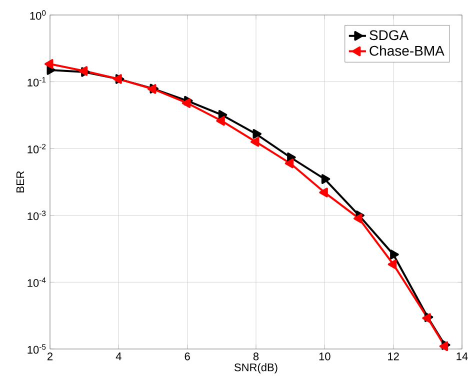  What do you see at coordinates (20, 181) in the screenshot?
I see `y-axis-title: BER` at bounding box center [20, 181].